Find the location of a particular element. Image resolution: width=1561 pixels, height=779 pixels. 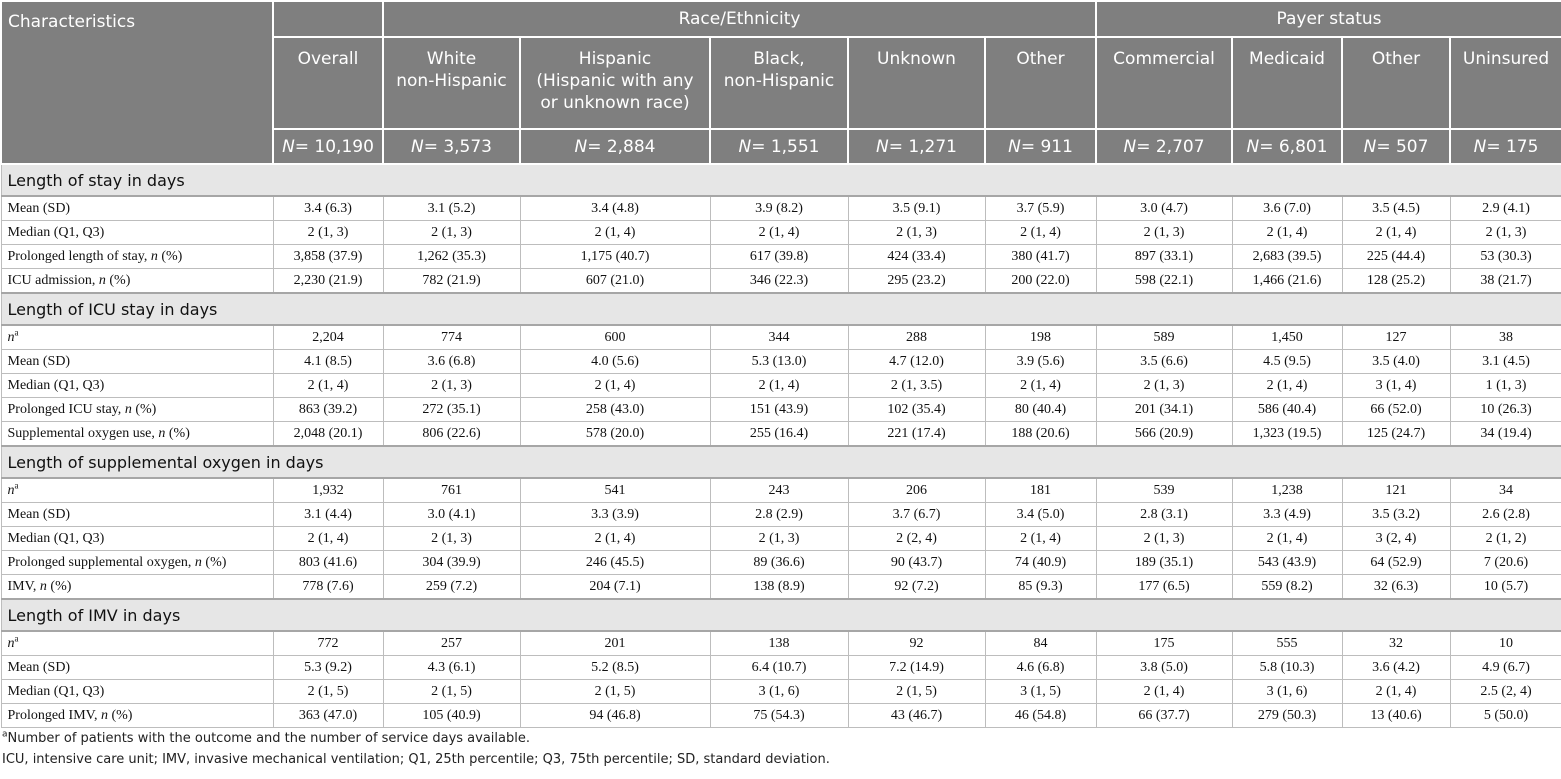

col-commercial: Commercial is located at coordinates (1164, 83).